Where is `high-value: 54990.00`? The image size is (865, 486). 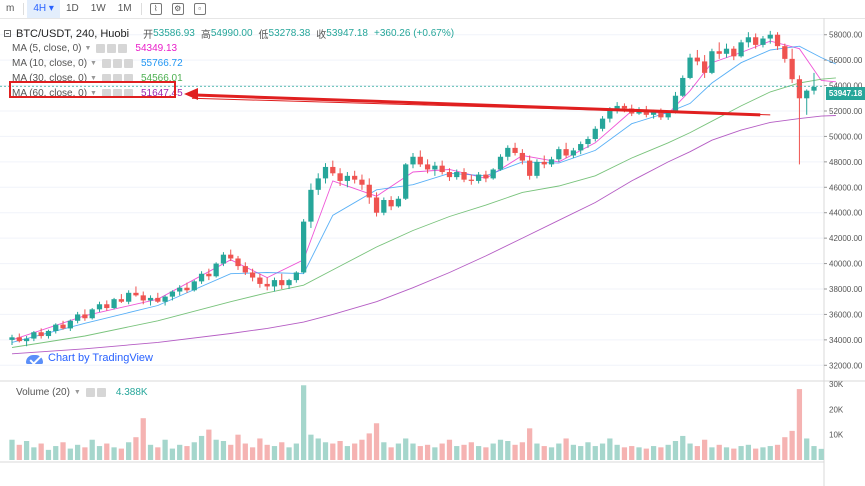
high-value: 54990.00 is located at coordinates (231, 33).